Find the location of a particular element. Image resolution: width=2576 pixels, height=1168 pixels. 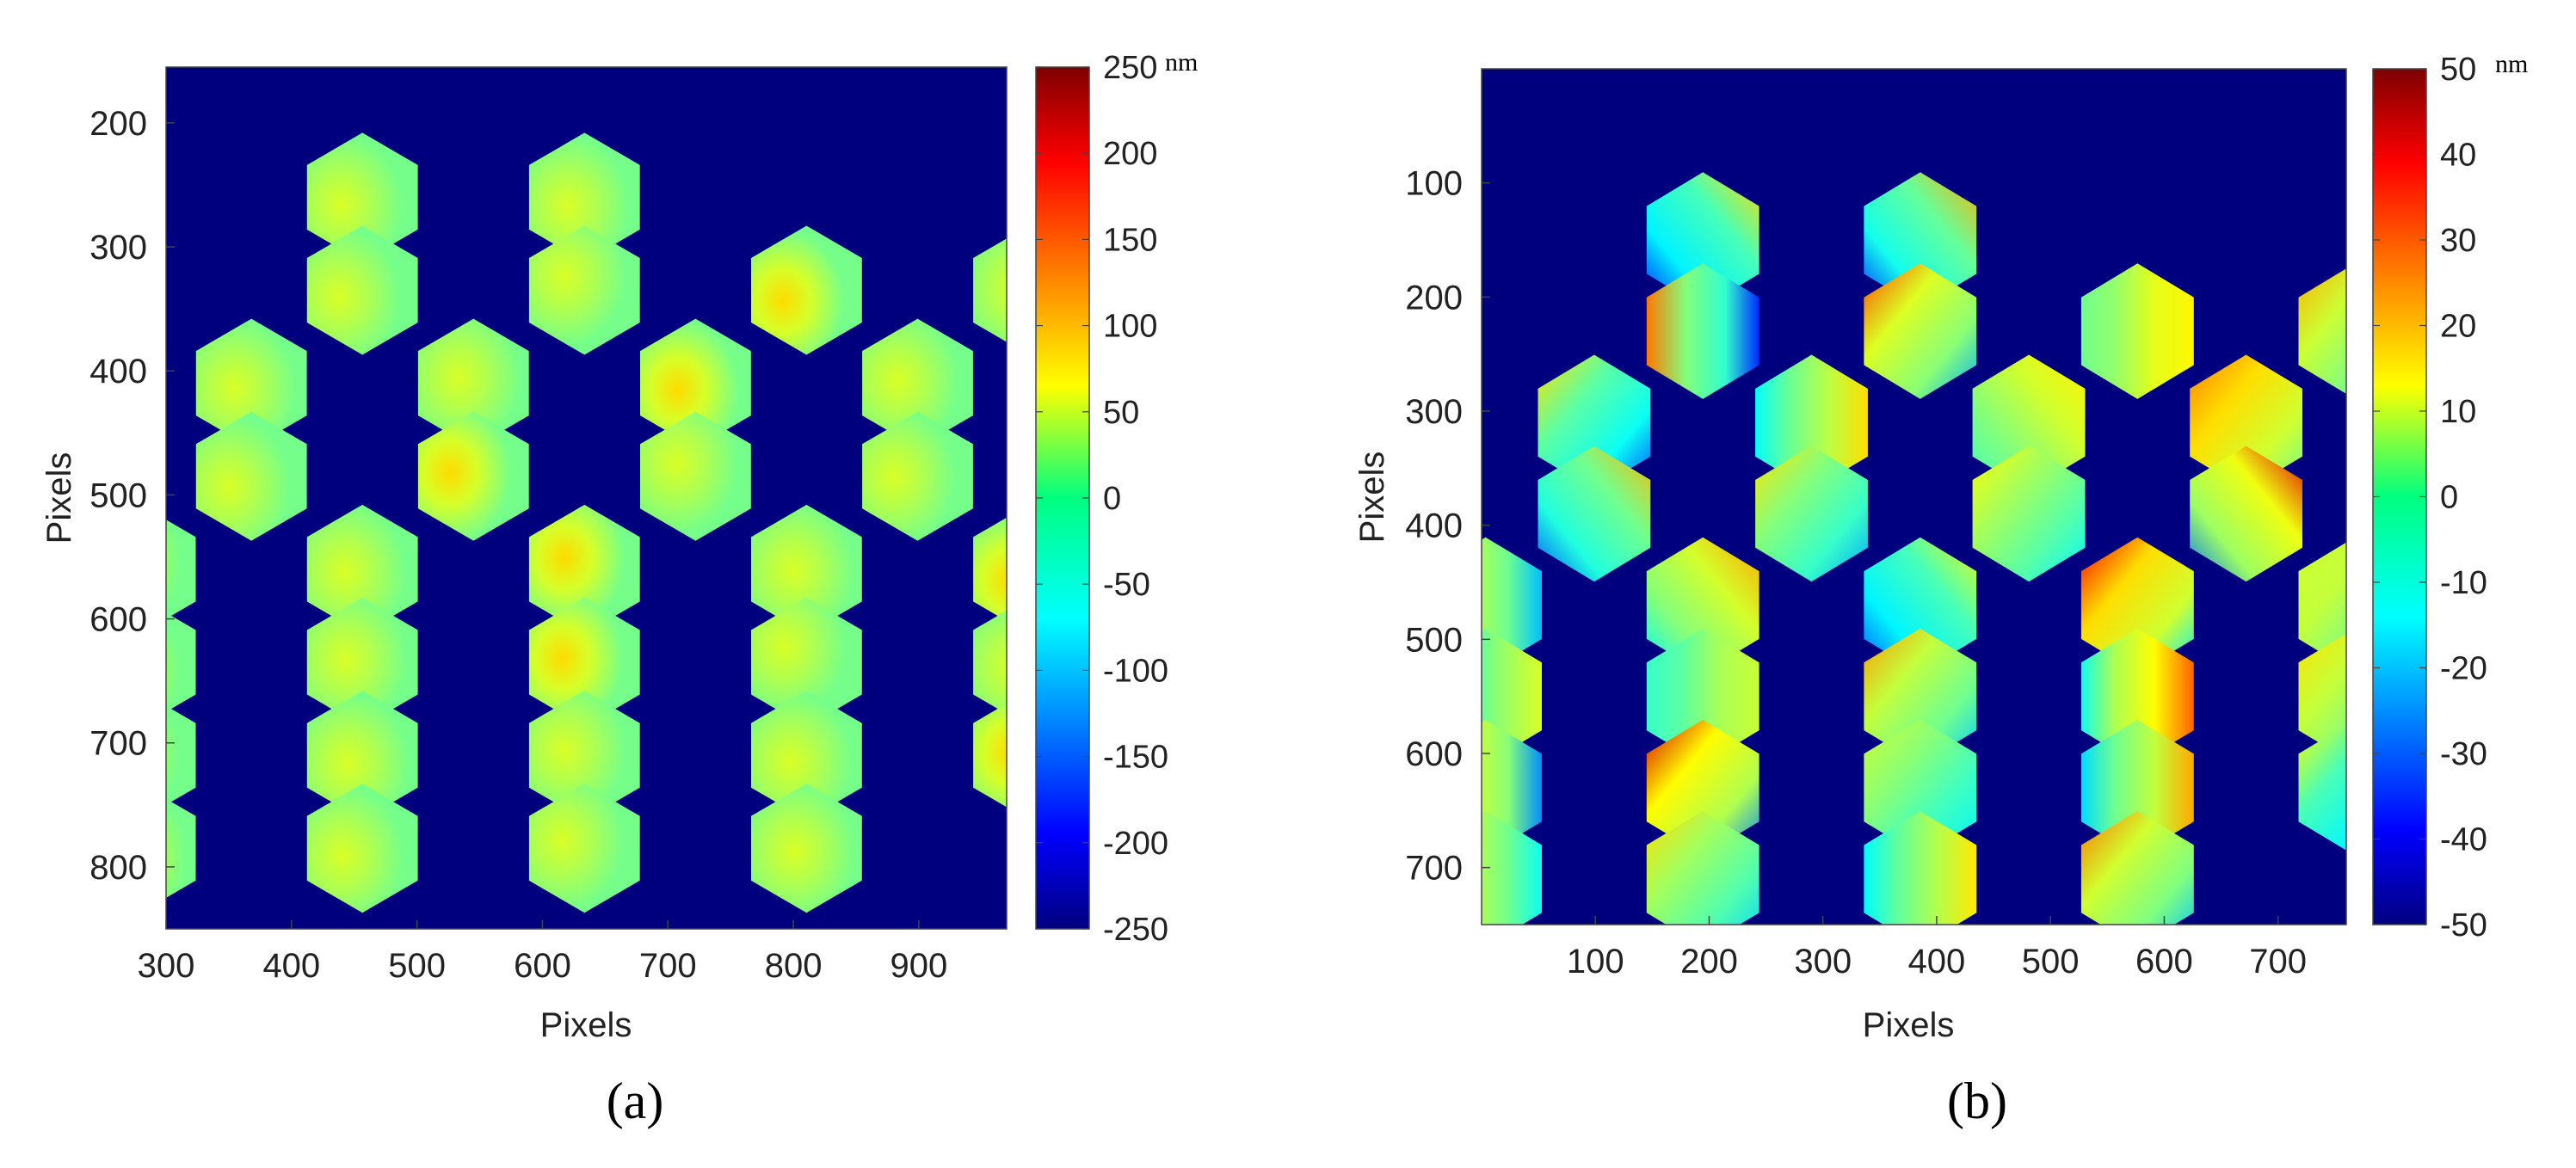

y-tick-label: 200 is located at coordinates (118, 124).